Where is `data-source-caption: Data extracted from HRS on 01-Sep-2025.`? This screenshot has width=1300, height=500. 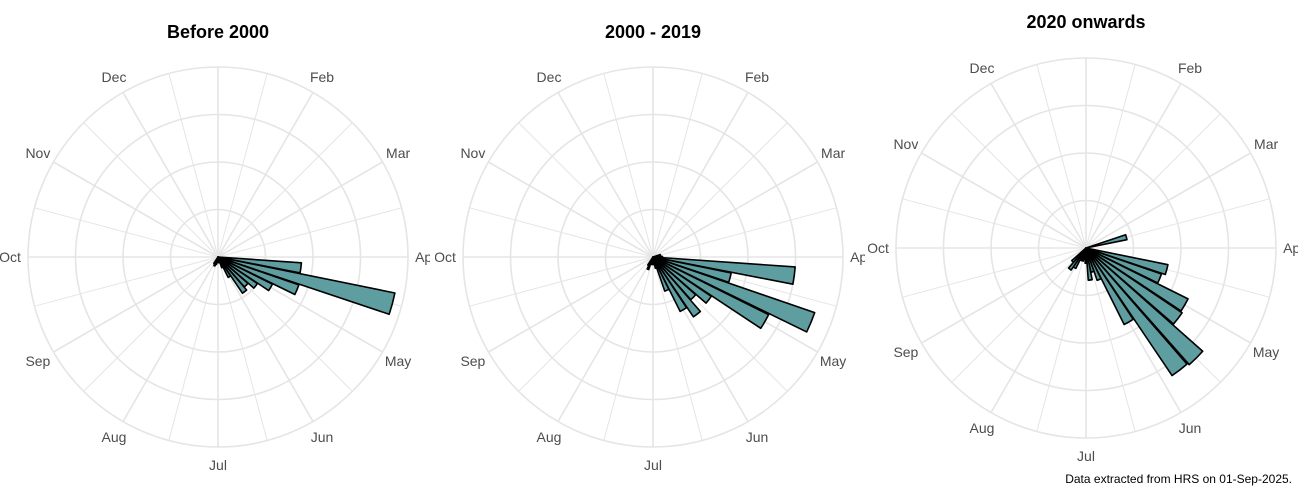 data-source-caption: Data extracted from HRS on 01-Sep-2025. is located at coordinates (1178, 479).